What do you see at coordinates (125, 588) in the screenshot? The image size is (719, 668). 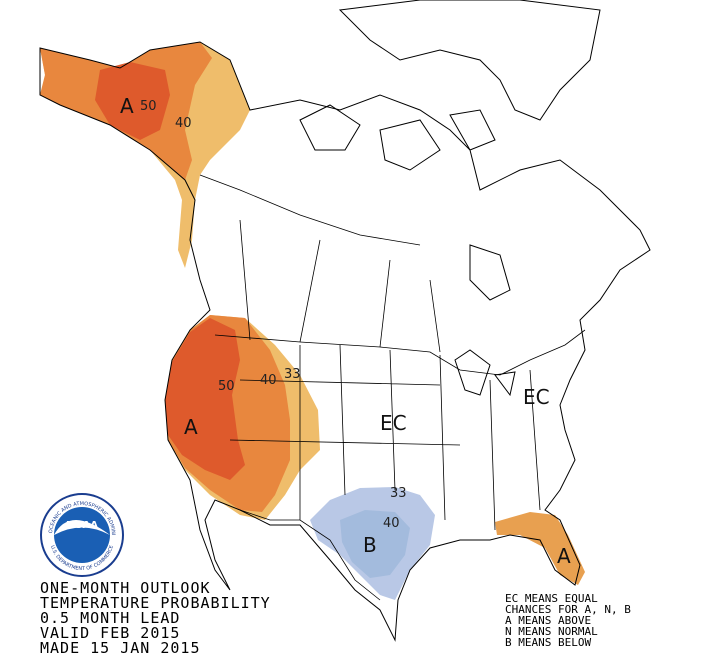 I see `caption-line: ONE-MONTH OUTLOOK` at bounding box center [125, 588].